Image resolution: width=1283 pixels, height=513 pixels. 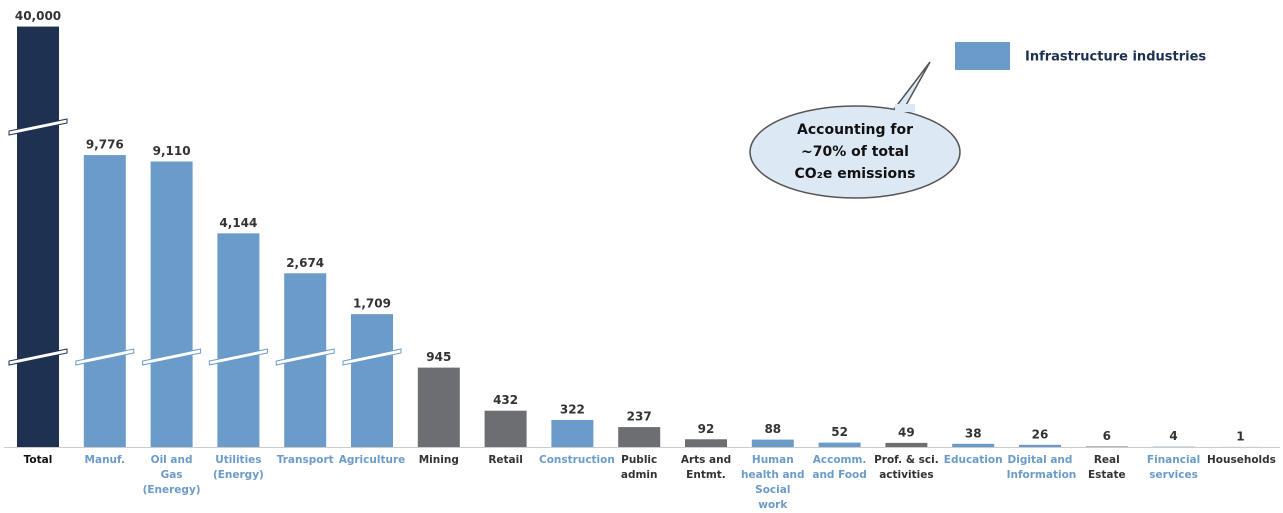 I want to click on legend-swatch, so click(x=982, y=56).